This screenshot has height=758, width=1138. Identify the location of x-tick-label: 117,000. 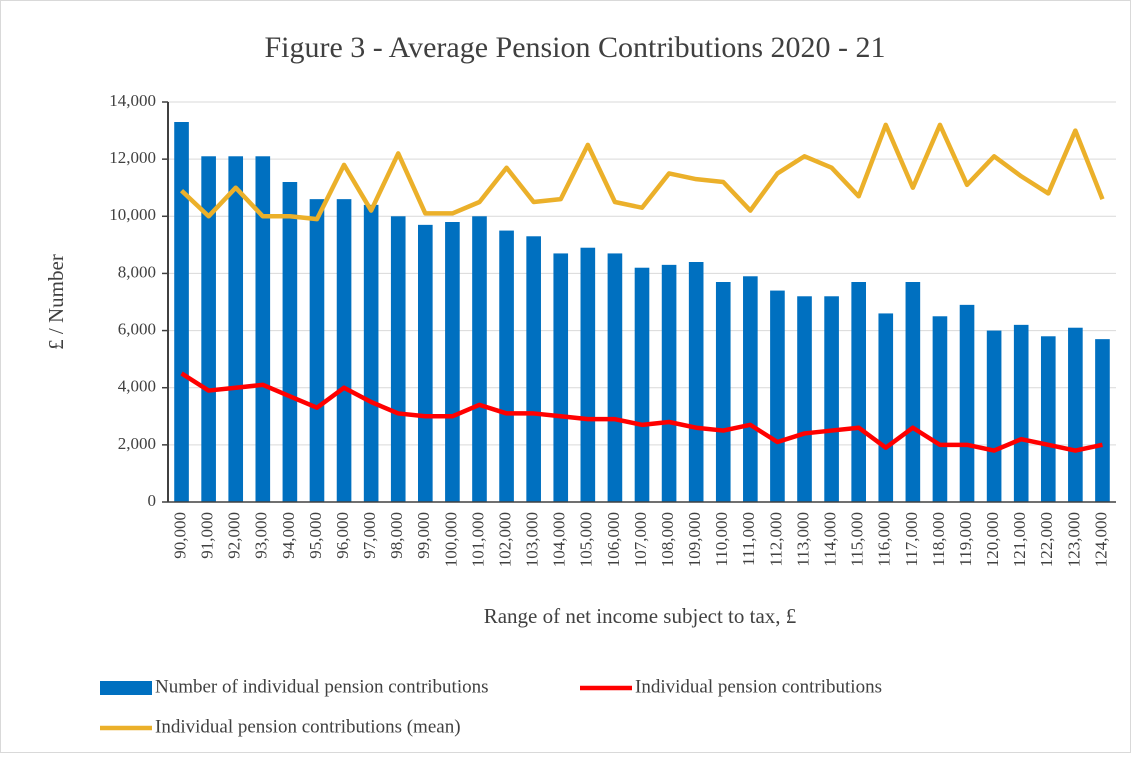
(911, 539).